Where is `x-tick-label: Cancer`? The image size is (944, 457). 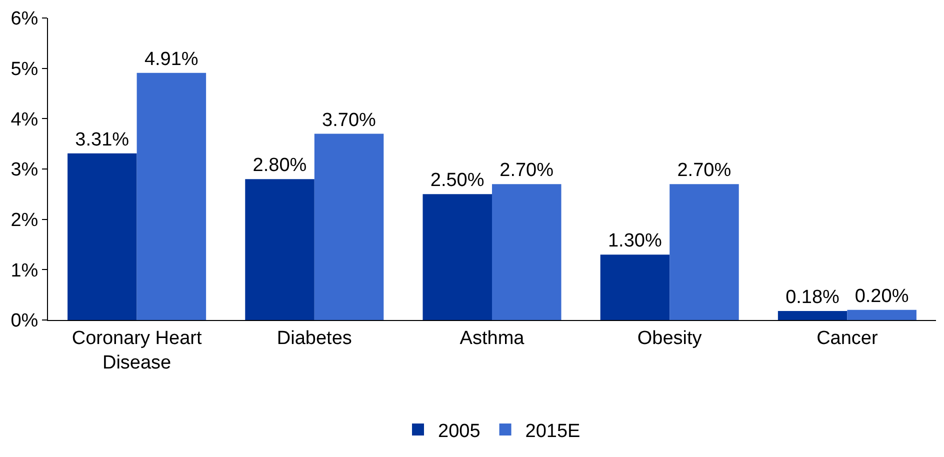 x-tick-label: Cancer is located at coordinates (847, 338).